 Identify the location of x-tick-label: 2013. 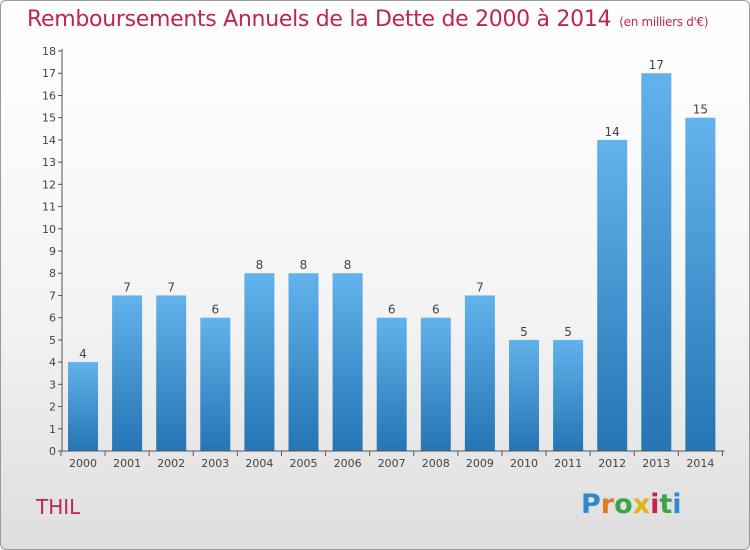
(656, 463).